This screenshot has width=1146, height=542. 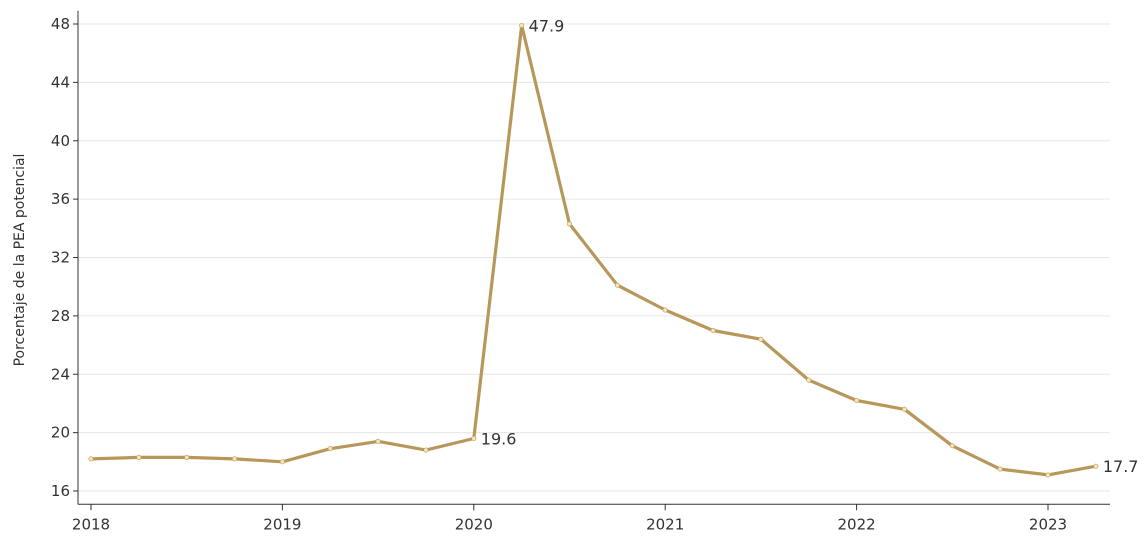 I want to click on x-tick-label: 2021, so click(x=665, y=524).